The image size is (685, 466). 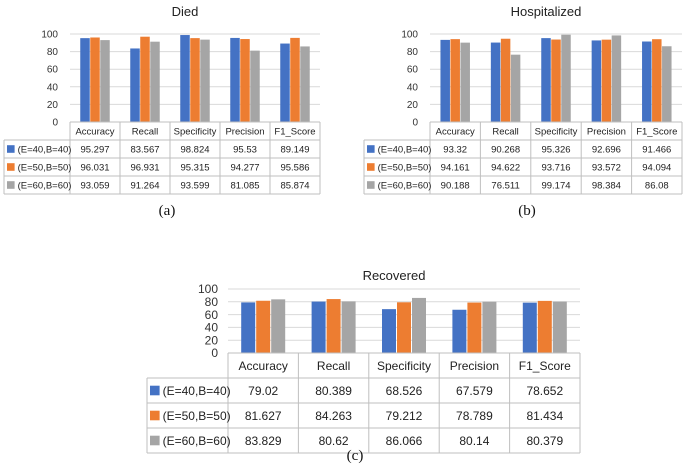 What do you see at coordinates (606, 185) in the screenshot?
I see `data-label: 98.384` at bounding box center [606, 185].